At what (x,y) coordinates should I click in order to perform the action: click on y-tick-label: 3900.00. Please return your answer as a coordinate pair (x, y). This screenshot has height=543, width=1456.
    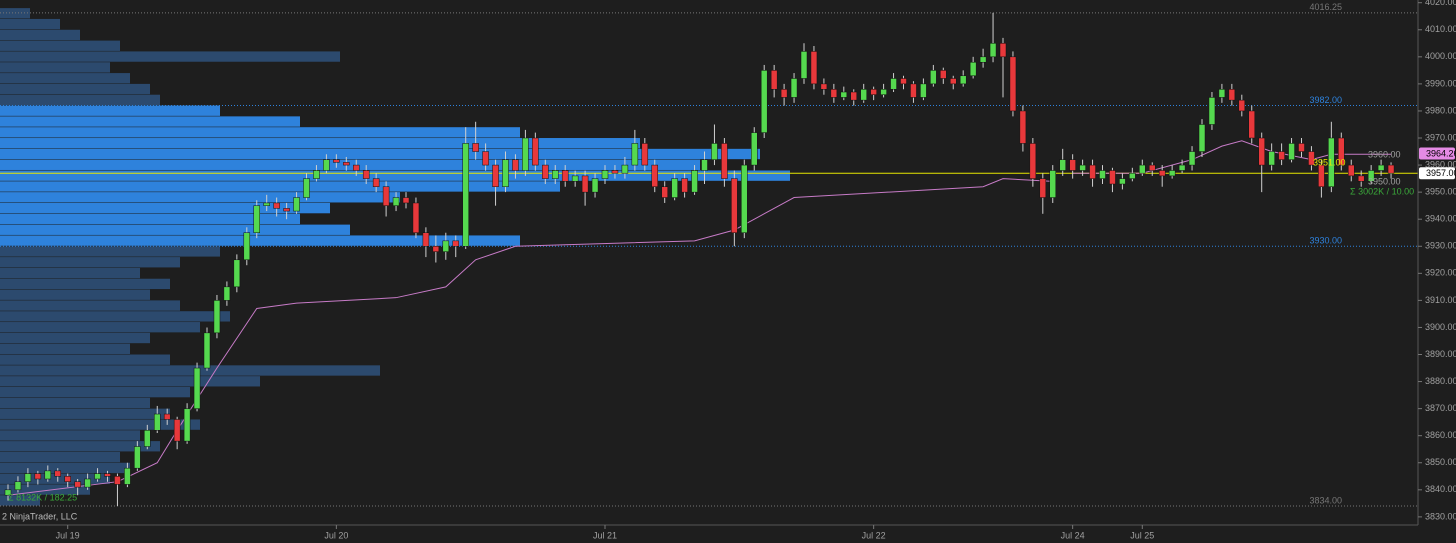
    Looking at the image, I should click on (1440, 327).